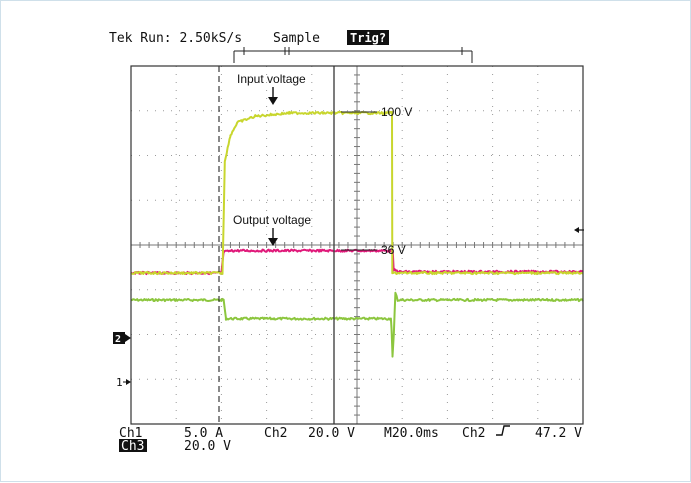 The image size is (691, 483). What do you see at coordinates (272, 220) in the screenshot?
I see `output-voltage-label: Output voltage` at bounding box center [272, 220].